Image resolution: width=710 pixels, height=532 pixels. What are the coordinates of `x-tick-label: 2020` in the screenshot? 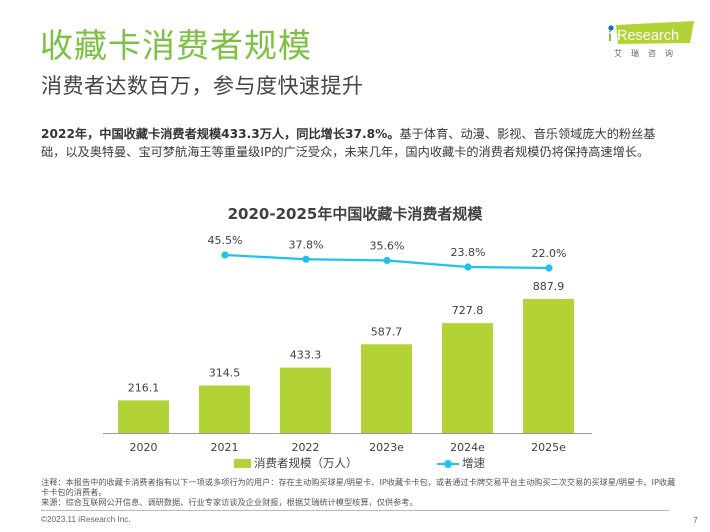 It's located at (144, 447).